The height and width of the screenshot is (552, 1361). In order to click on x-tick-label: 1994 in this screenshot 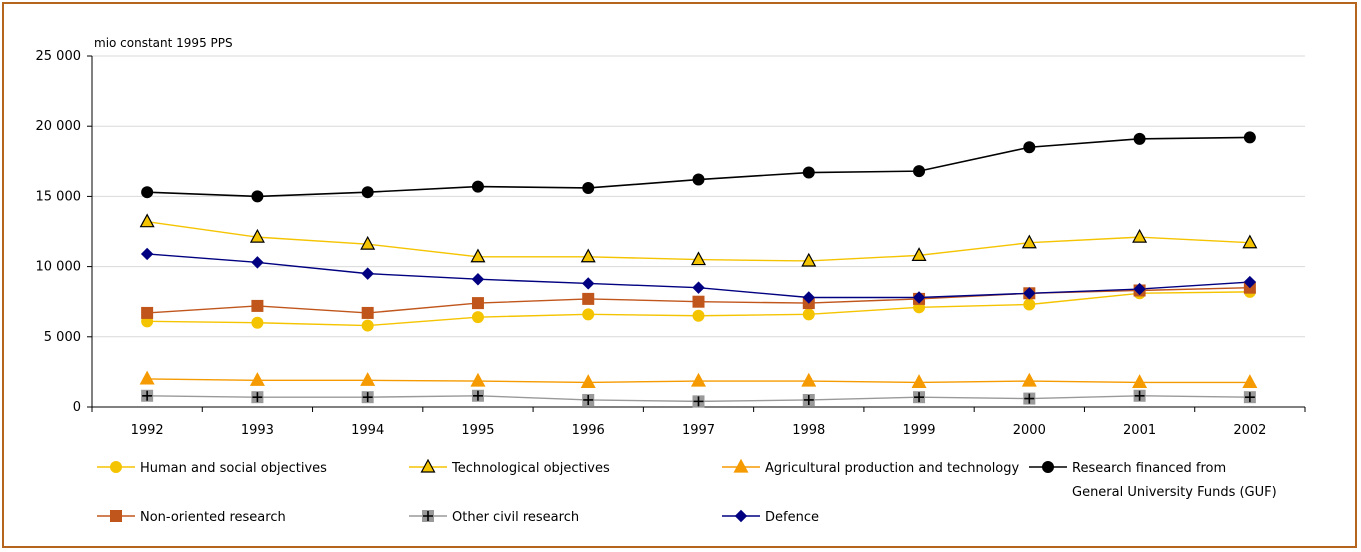, I will do `click(367, 430)`.